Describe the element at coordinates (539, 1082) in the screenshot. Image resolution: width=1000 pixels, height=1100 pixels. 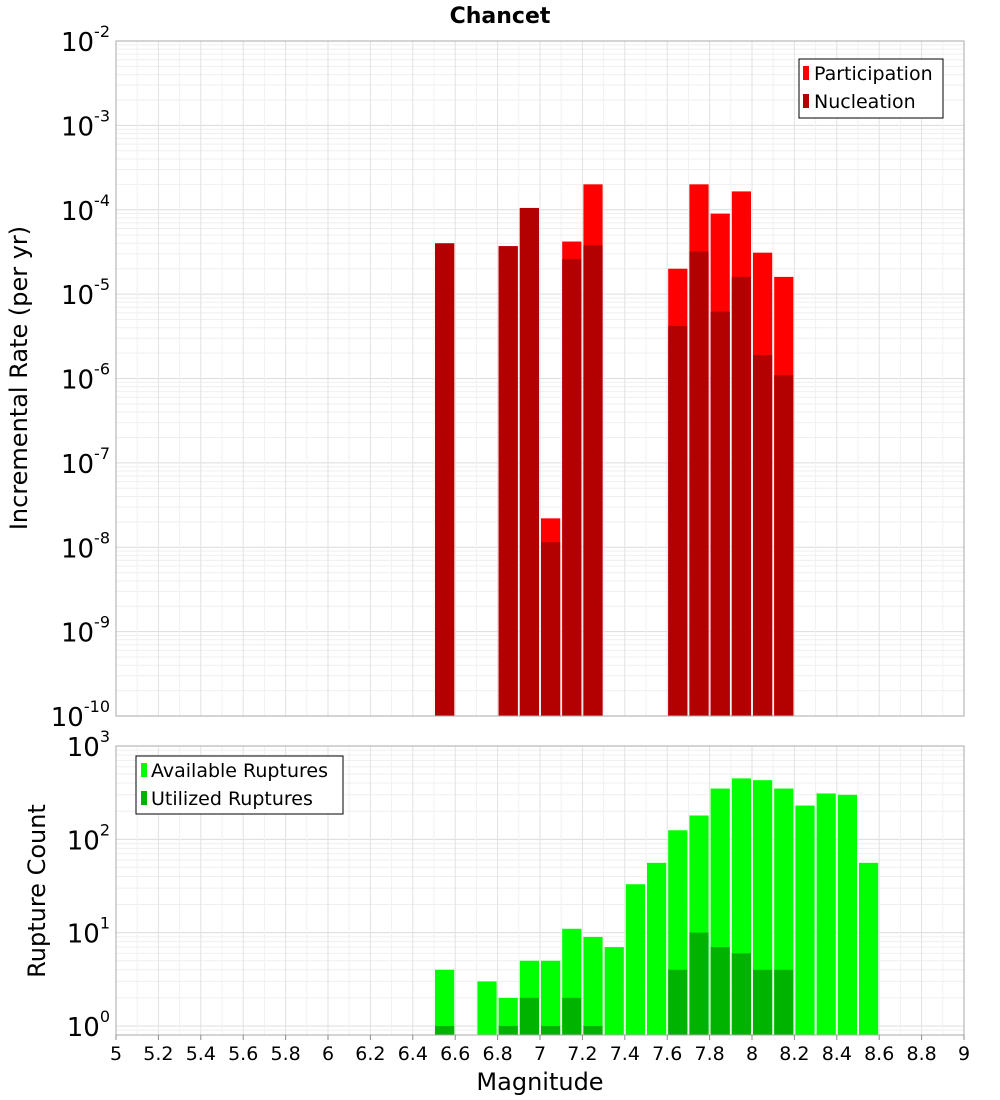
I see `x-axis-label: Magnitude` at that location.